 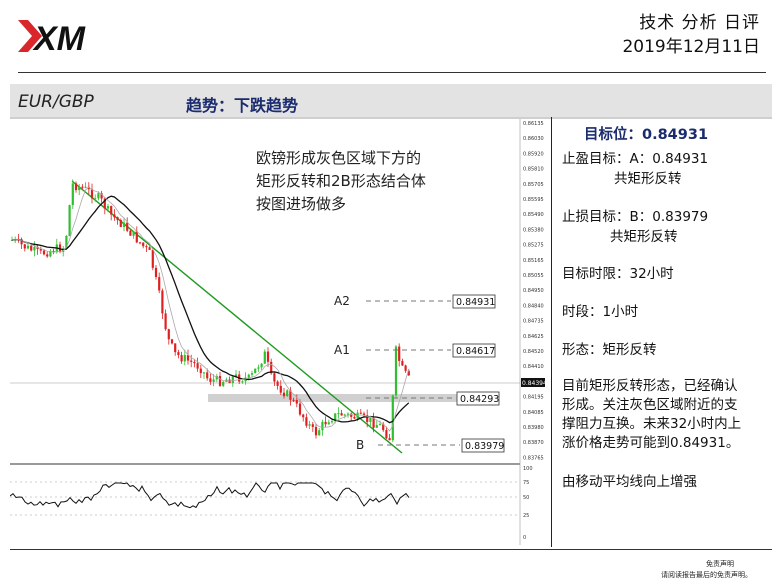 What do you see at coordinates (533, 458) in the screenshot?
I see `price-axis-tick: 0.83765` at bounding box center [533, 458].